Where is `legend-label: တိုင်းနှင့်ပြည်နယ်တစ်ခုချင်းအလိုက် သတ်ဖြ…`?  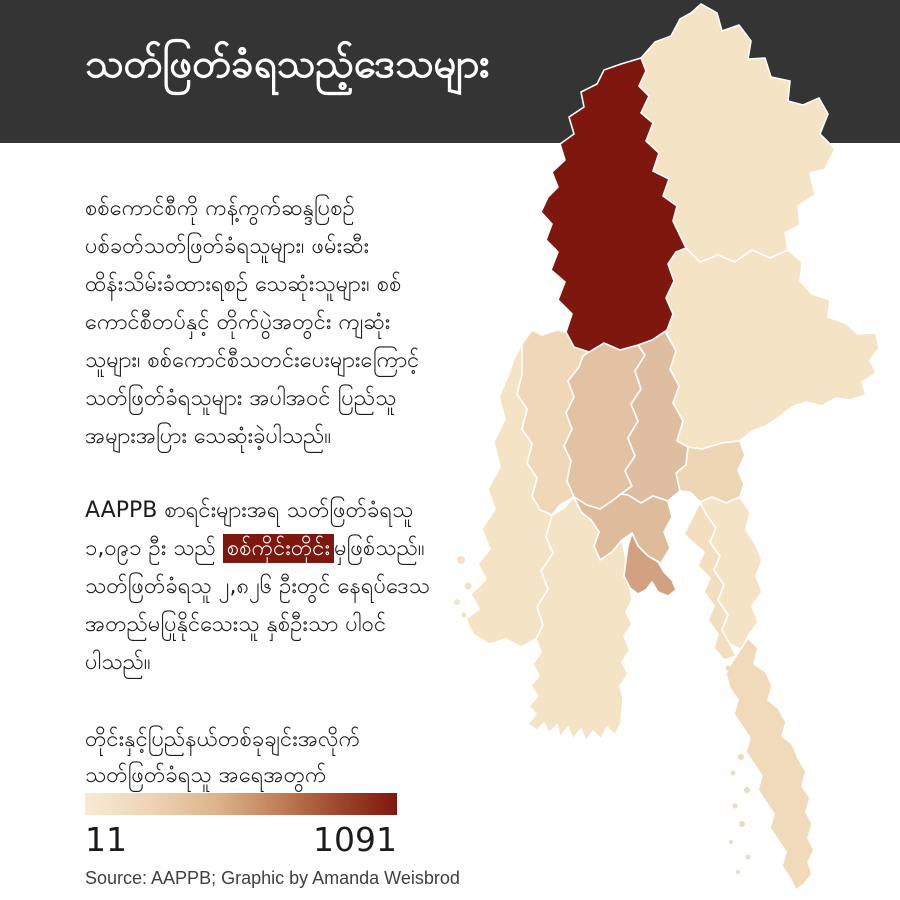
legend-label: တိုင်းနှင့်ပြည်နယ်တစ်ခုချင်းအလိုက် သတ်ဖြ… is located at coordinates (277, 758).